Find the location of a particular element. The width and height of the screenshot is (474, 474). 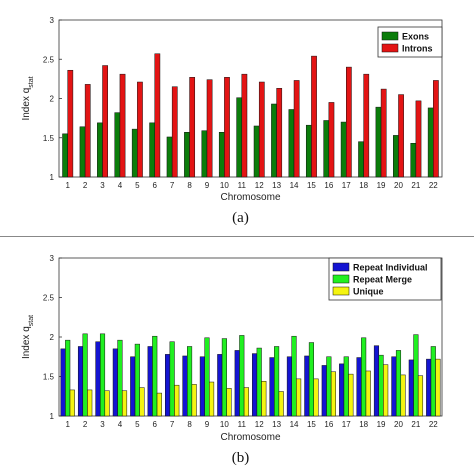

y-tick-label: 1.5 is located at coordinates (49, 377).